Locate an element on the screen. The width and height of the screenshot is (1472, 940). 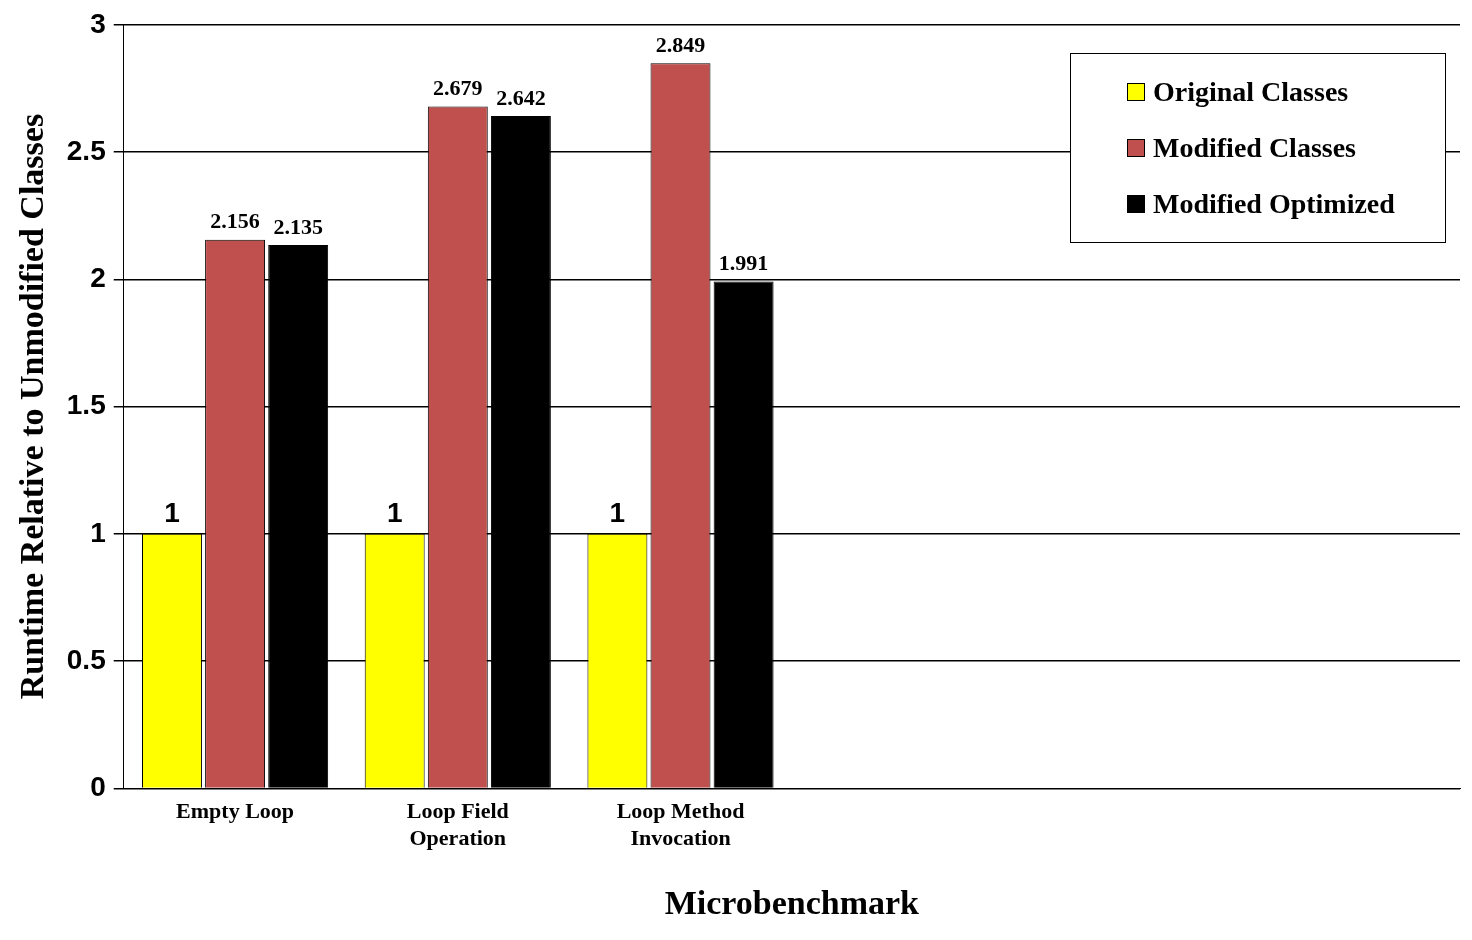
data-label: 2.679 is located at coordinates (458, 88).